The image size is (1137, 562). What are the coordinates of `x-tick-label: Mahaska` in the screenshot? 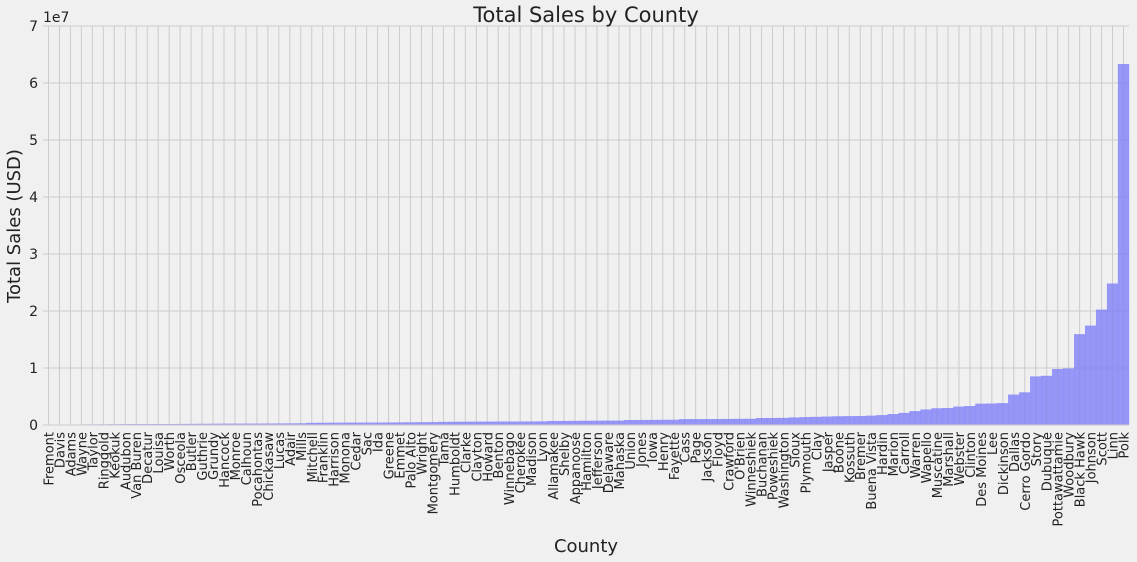 It's located at (620, 460).